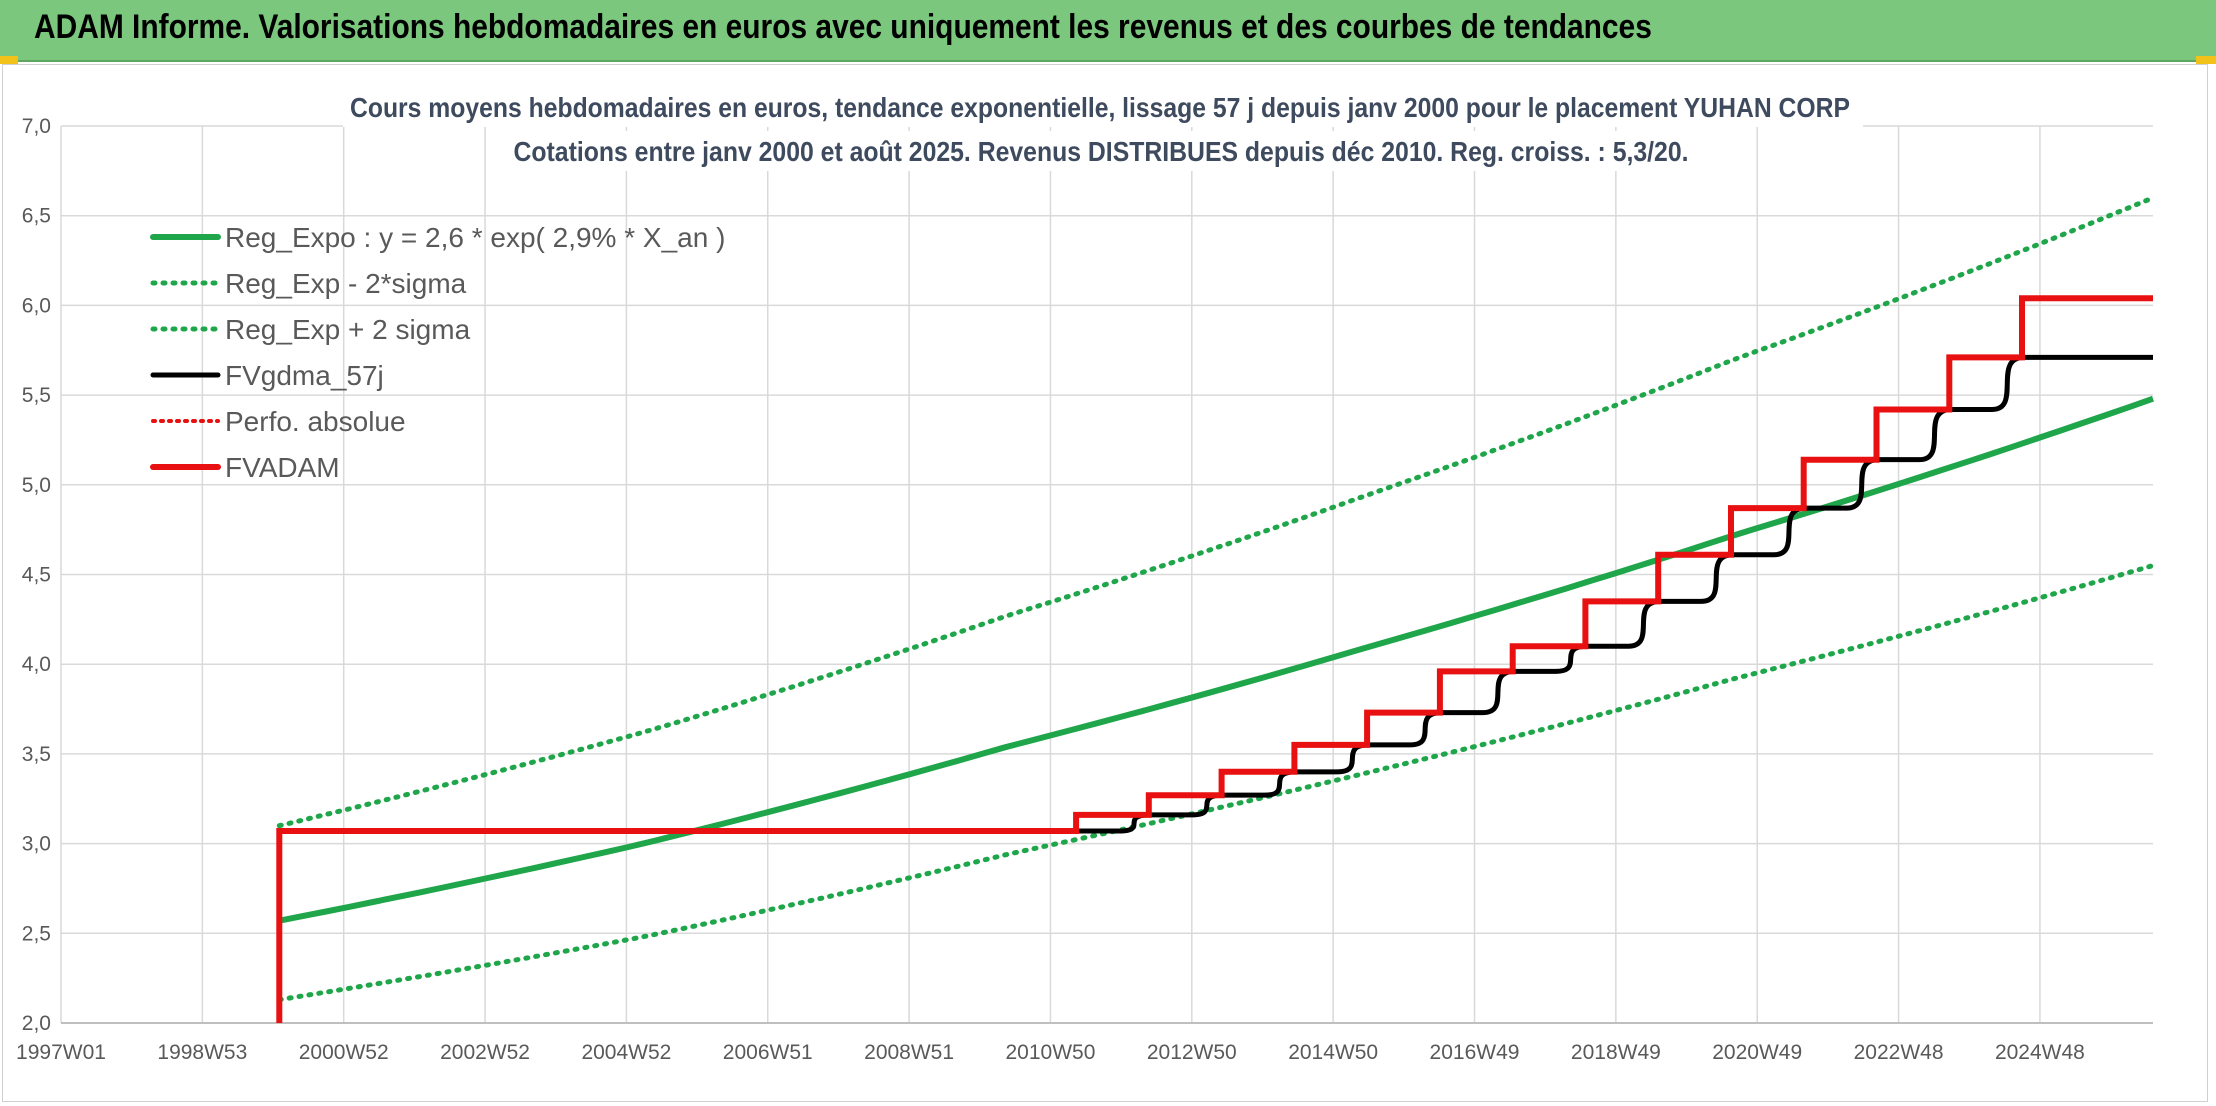  I want to click on y-axis-ticks: 2,0 2,5 3,0 3,5 4,0 4,5 5,0 5,5 6,0 6,5 7,0, so click(36, 575).